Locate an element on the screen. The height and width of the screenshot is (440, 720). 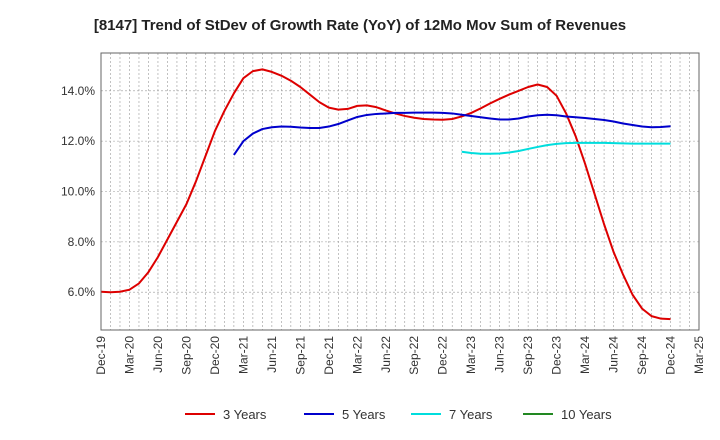
series-line-5-years is located at coordinates (452, 133).